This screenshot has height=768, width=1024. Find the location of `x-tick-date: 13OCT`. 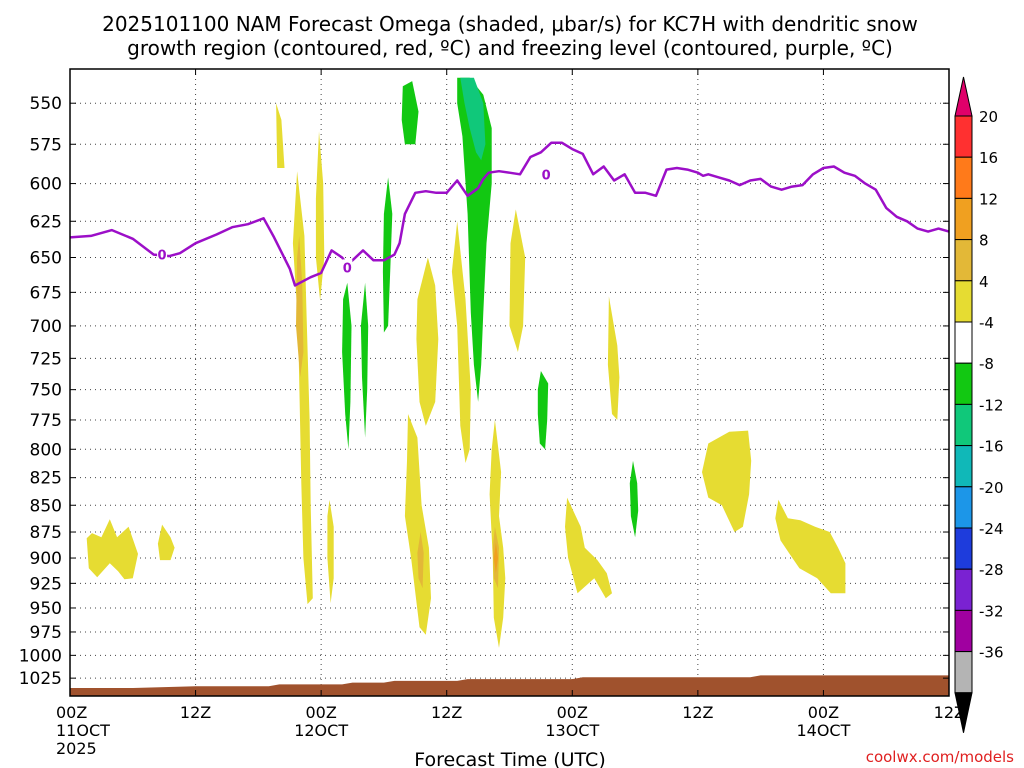

x-tick-date: 13OCT is located at coordinates (572, 730).